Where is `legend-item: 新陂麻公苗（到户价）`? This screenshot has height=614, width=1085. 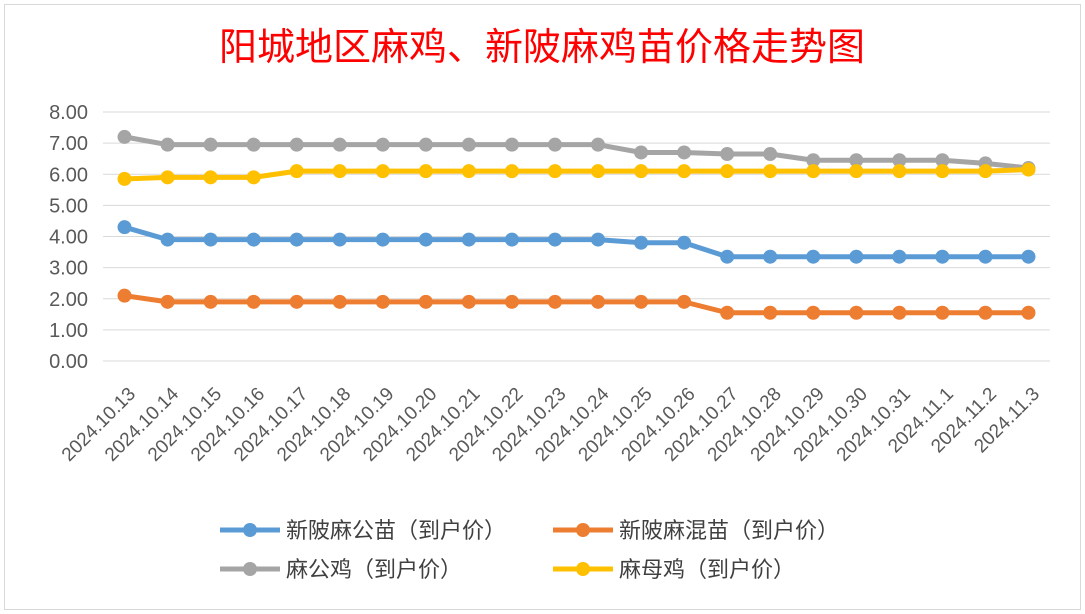 legend-item: 新陂麻公苗（到户价） is located at coordinates (363, 531).